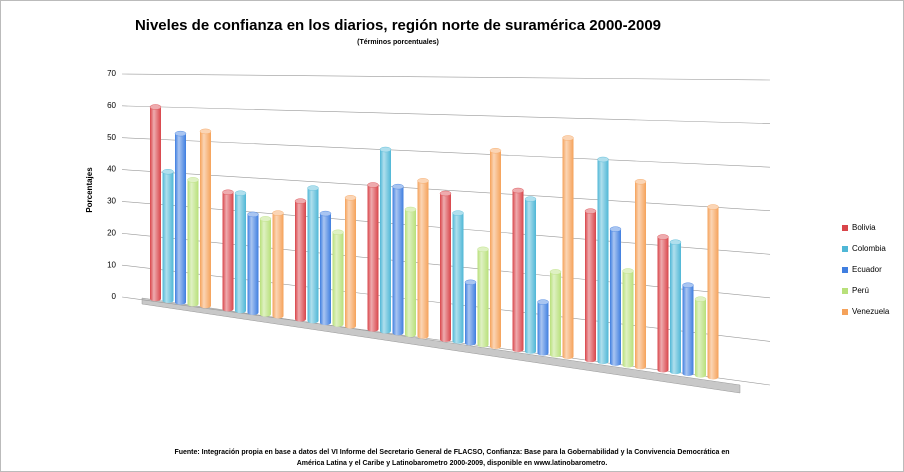 The image size is (904, 472). I want to click on chart-subtitle: (Términos porcentuales), so click(398, 42).